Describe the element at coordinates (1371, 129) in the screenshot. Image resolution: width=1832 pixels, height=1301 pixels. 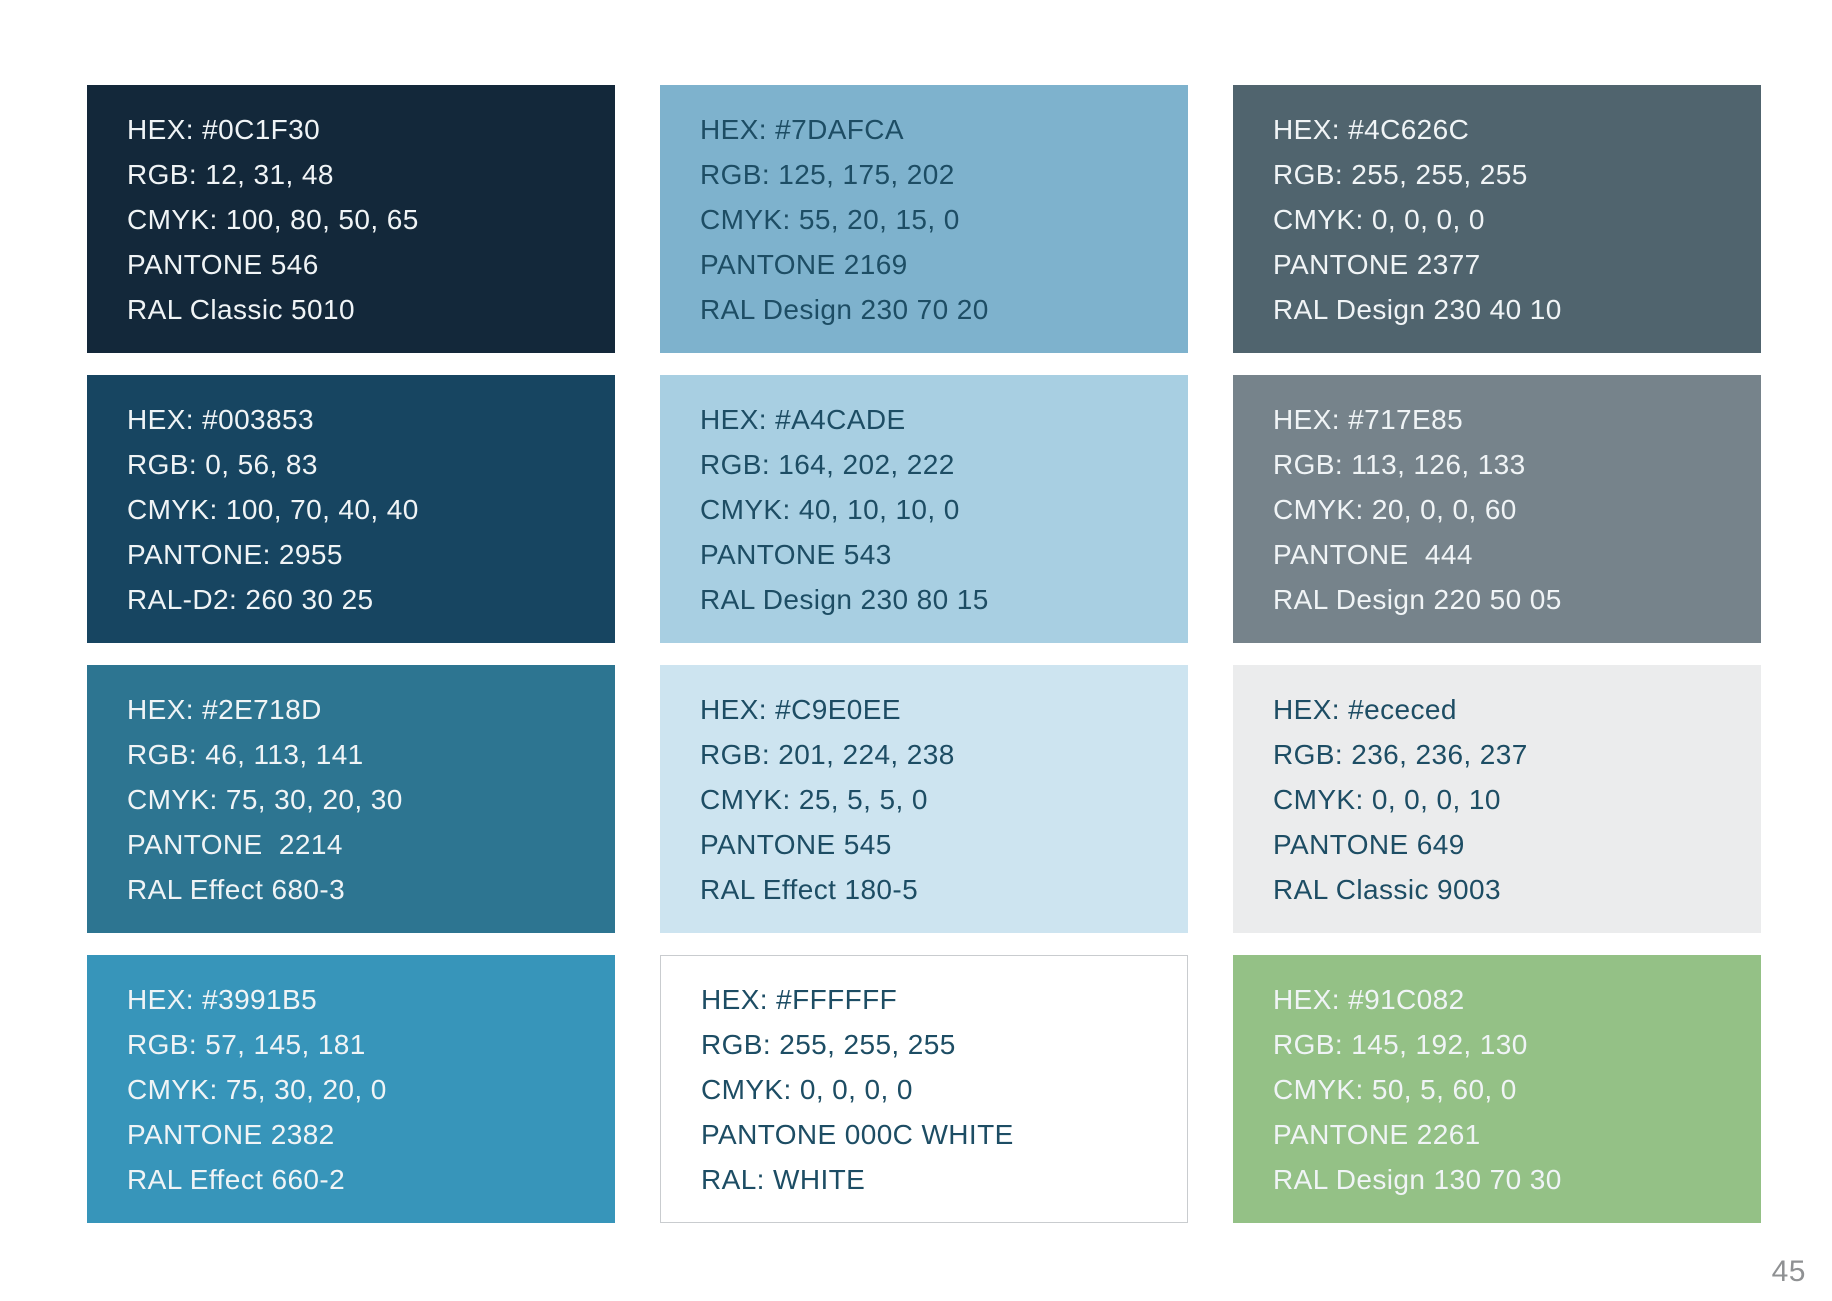
I see `hex-line: HEX: #4C626C` at that location.